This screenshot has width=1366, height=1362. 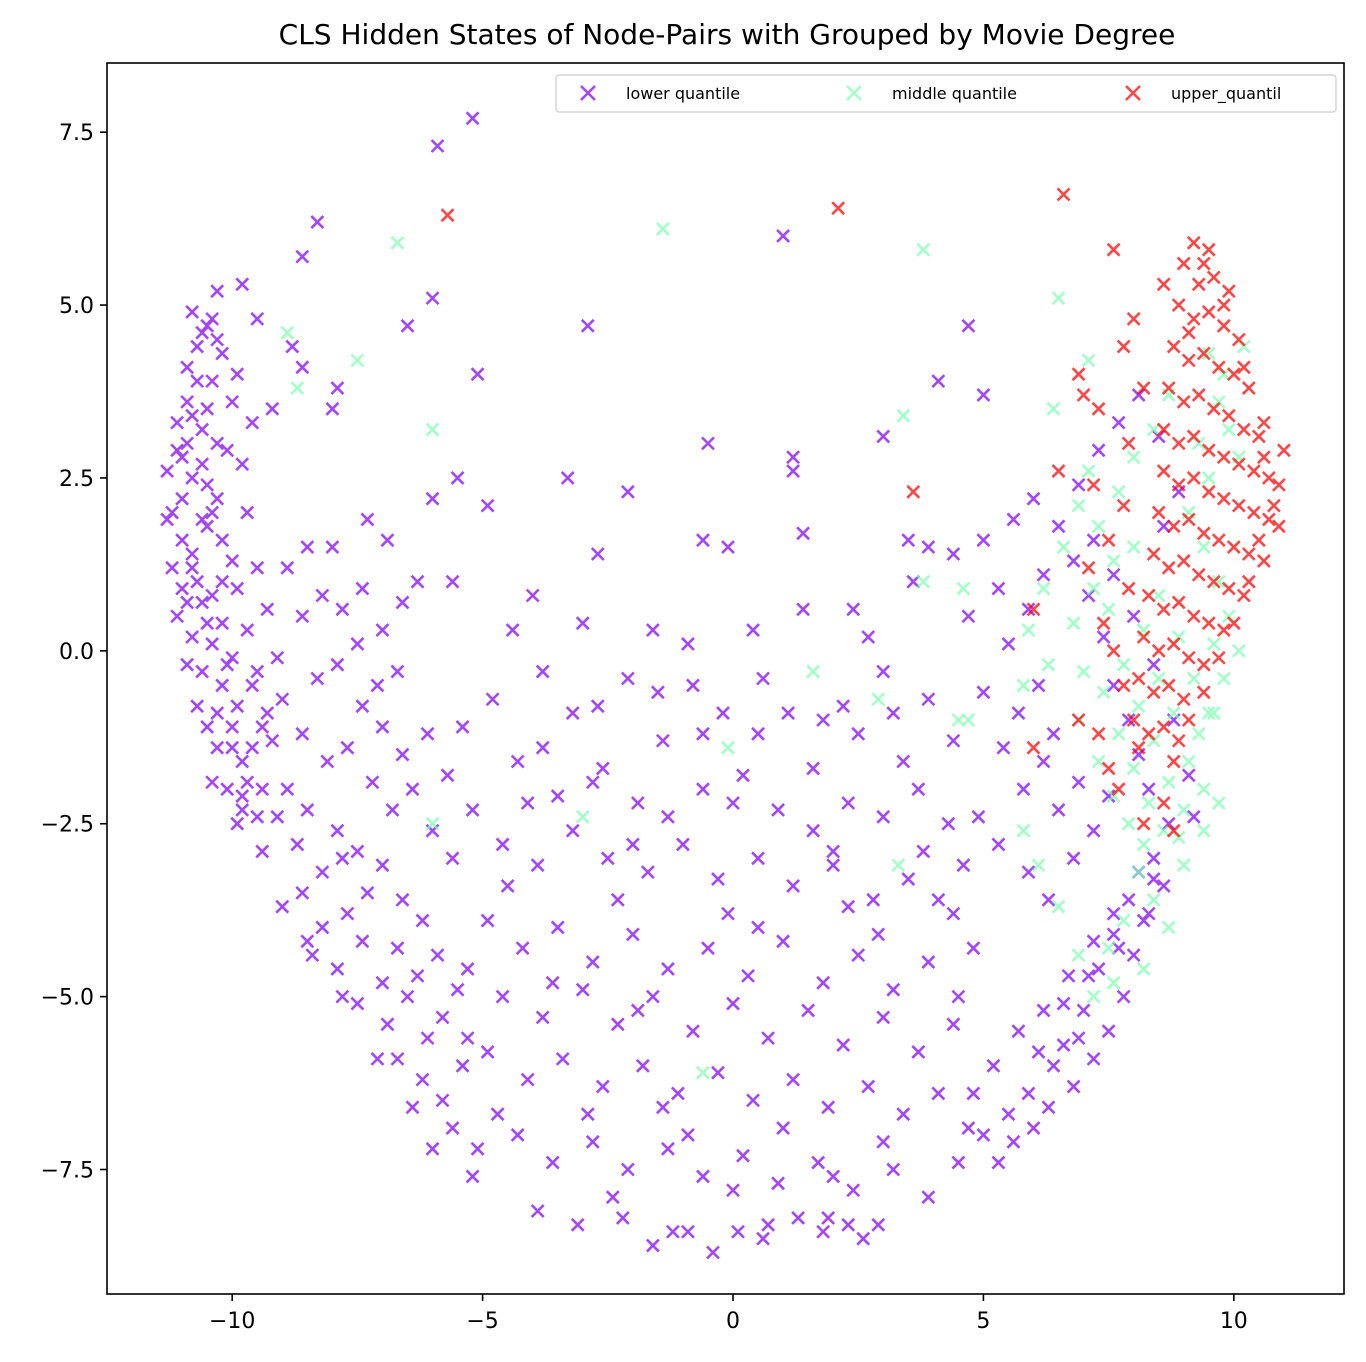 I want to click on legend-item: upper_quantil, so click(x=1203, y=94).